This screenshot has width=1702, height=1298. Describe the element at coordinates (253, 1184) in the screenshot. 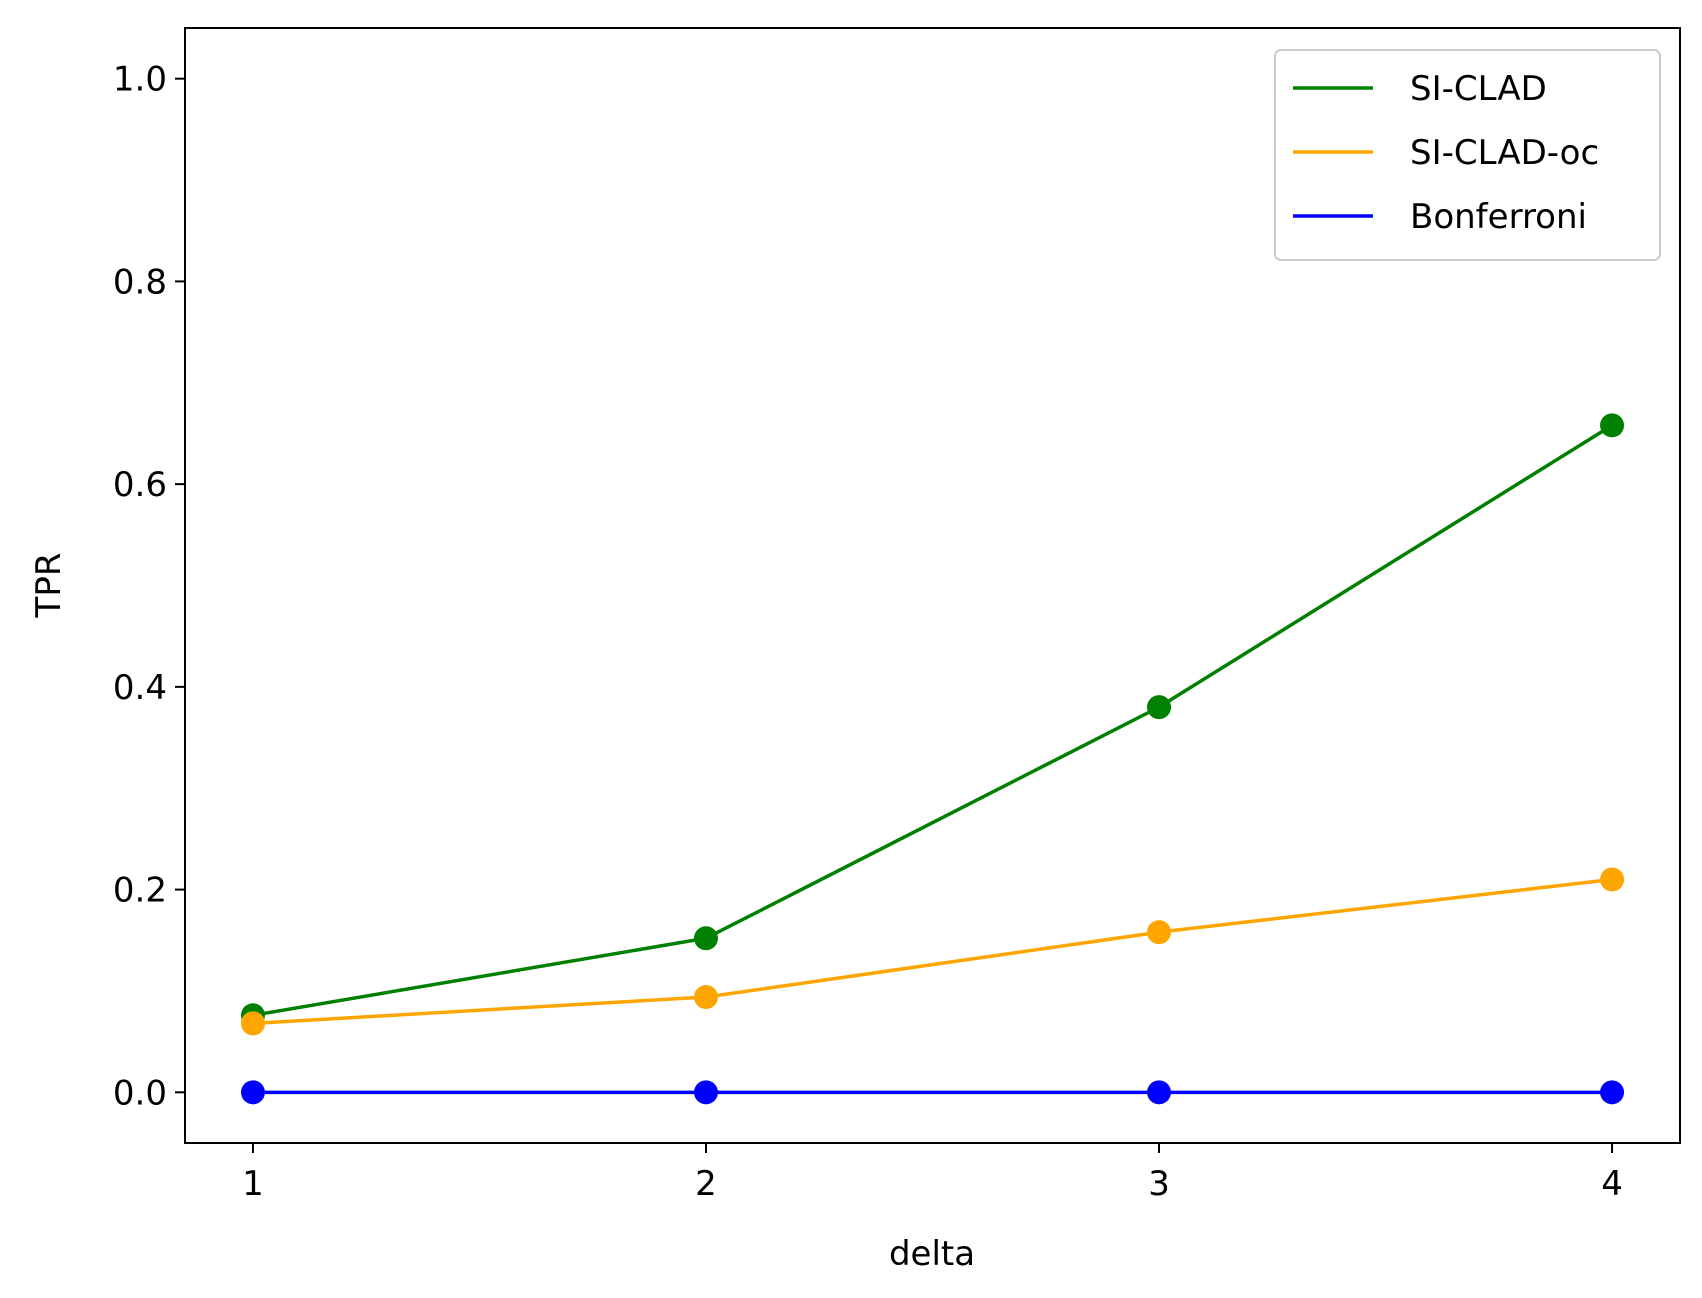

I see `x-tick-label: 1` at that location.